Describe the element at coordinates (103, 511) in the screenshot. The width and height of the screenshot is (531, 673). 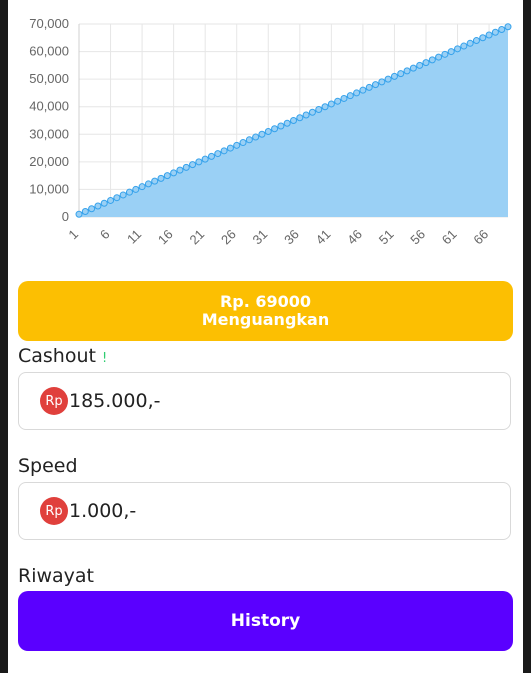
I see `speed-value: 1.000,-` at that location.